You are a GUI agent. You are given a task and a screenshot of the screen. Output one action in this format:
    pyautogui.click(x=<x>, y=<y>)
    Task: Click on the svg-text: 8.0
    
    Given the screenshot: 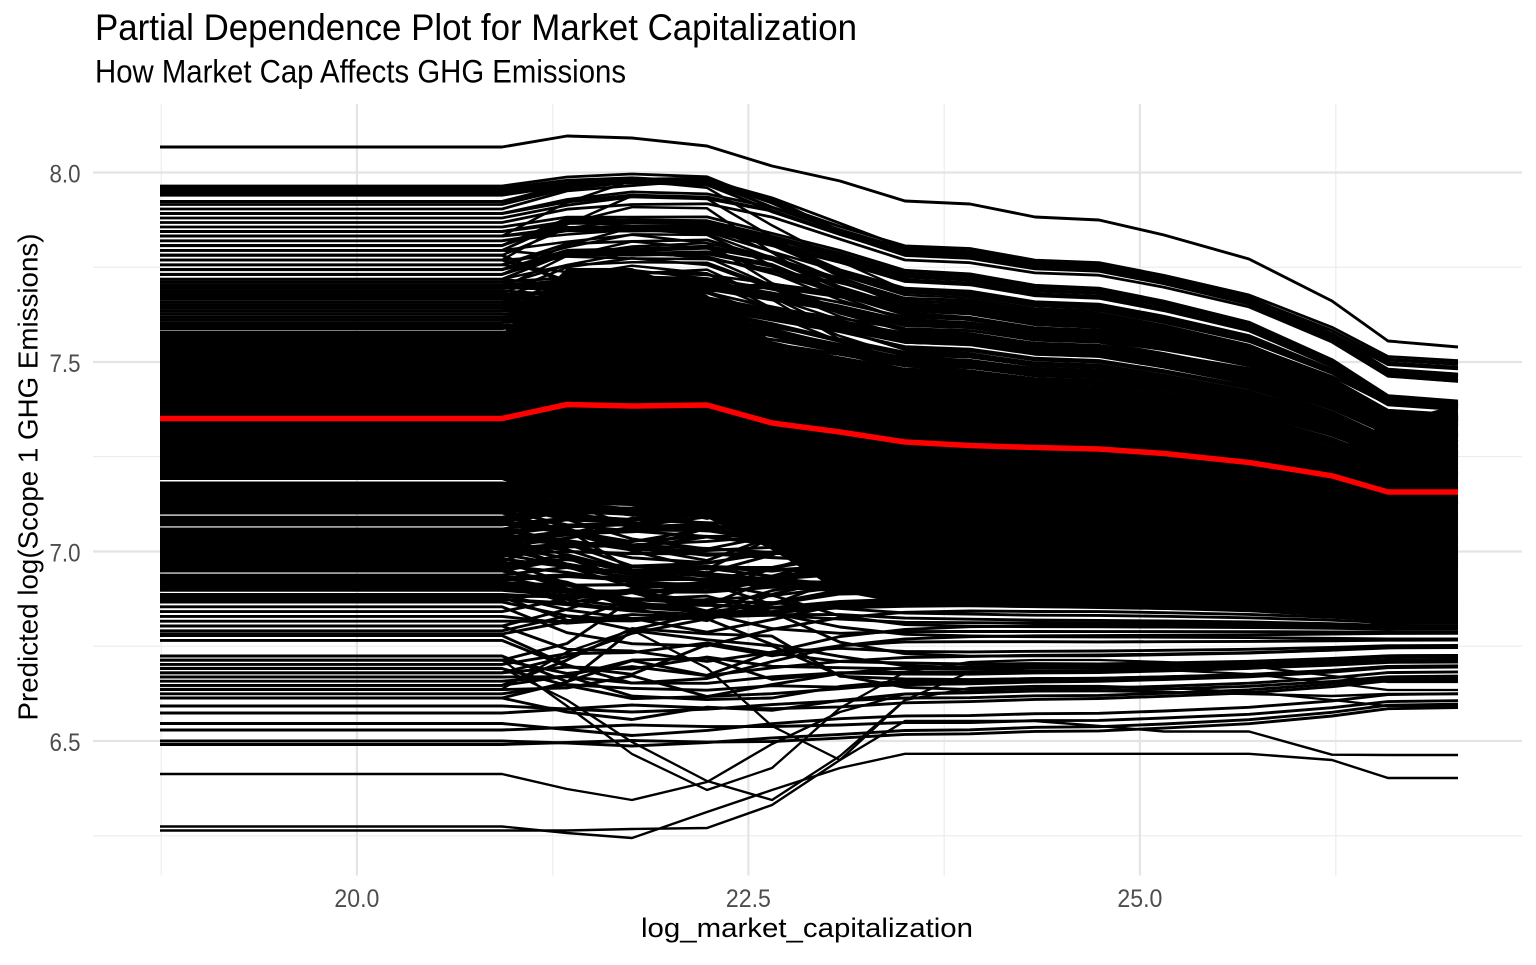 What is the action you would take?
    pyautogui.click(x=65, y=175)
    